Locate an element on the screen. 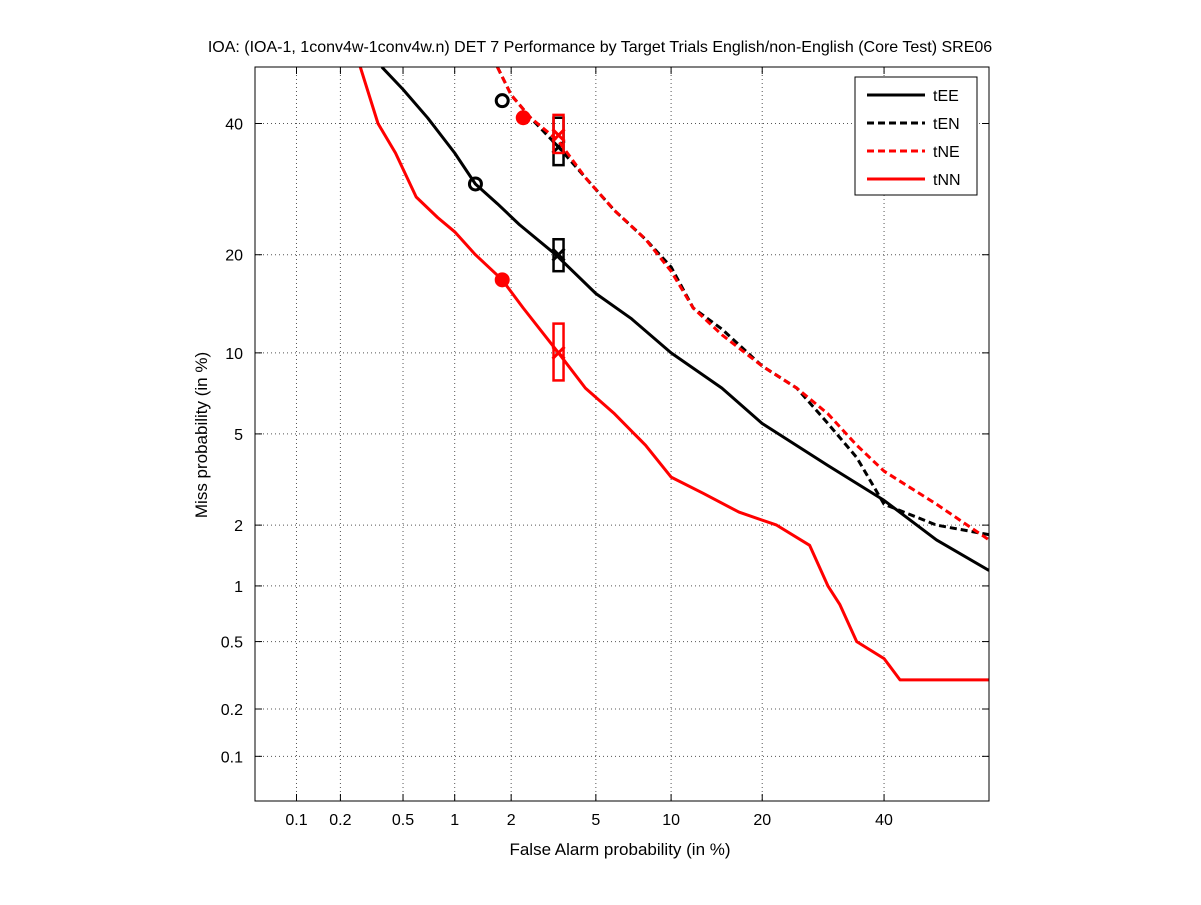 The height and width of the screenshot is (905, 1201). y-tick-label: 0.1 is located at coordinates (232, 757).